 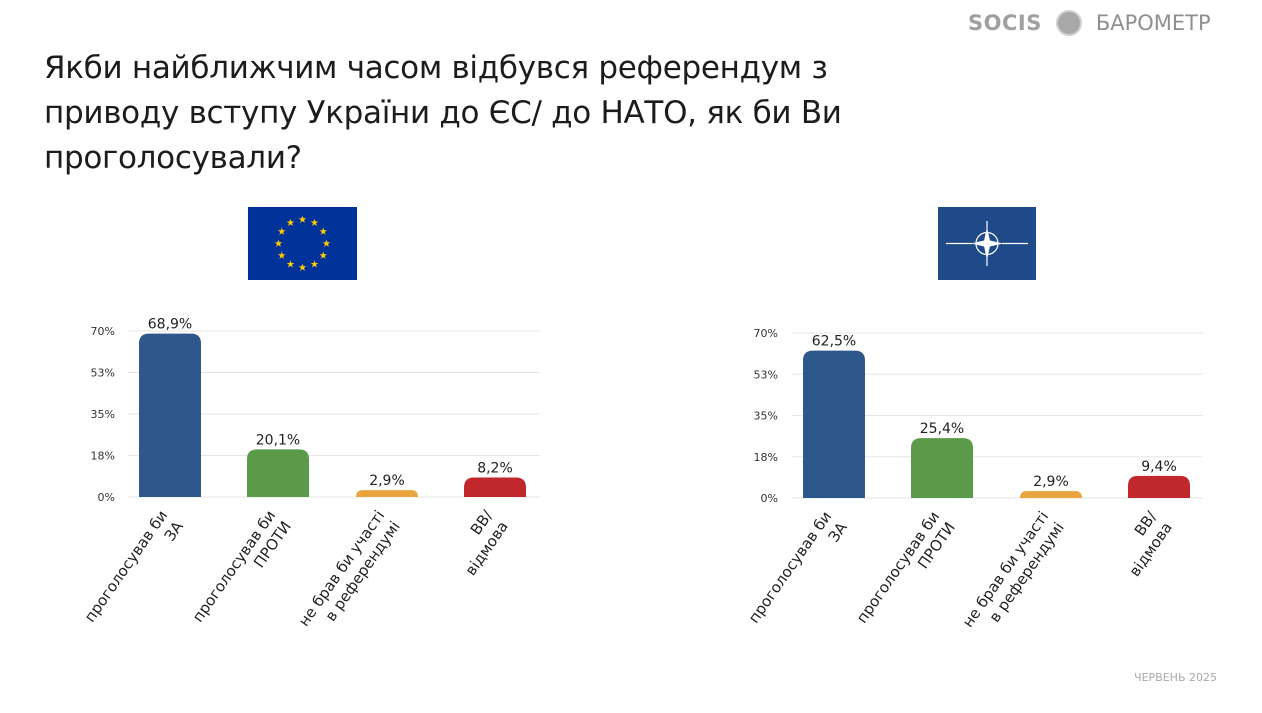 What do you see at coordinates (942, 429) in the screenshot?
I see `data-label: 25,4%` at bounding box center [942, 429].